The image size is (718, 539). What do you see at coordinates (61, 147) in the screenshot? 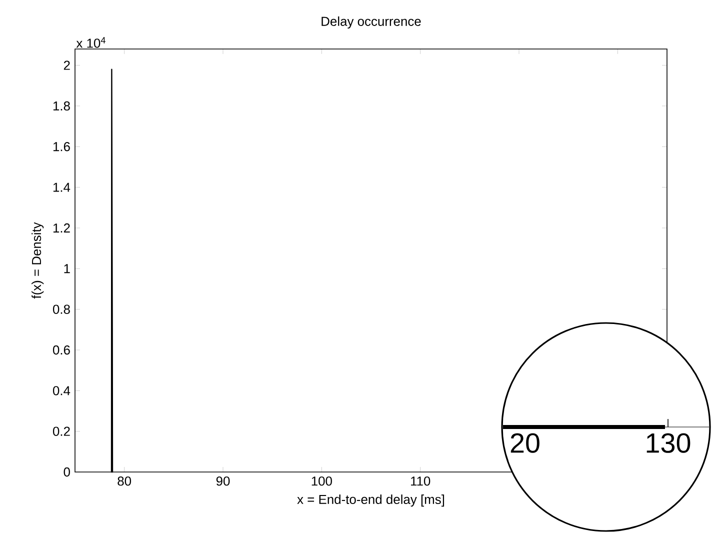
I see `y-tick-label: 1.6` at bounding box center [61, 147].